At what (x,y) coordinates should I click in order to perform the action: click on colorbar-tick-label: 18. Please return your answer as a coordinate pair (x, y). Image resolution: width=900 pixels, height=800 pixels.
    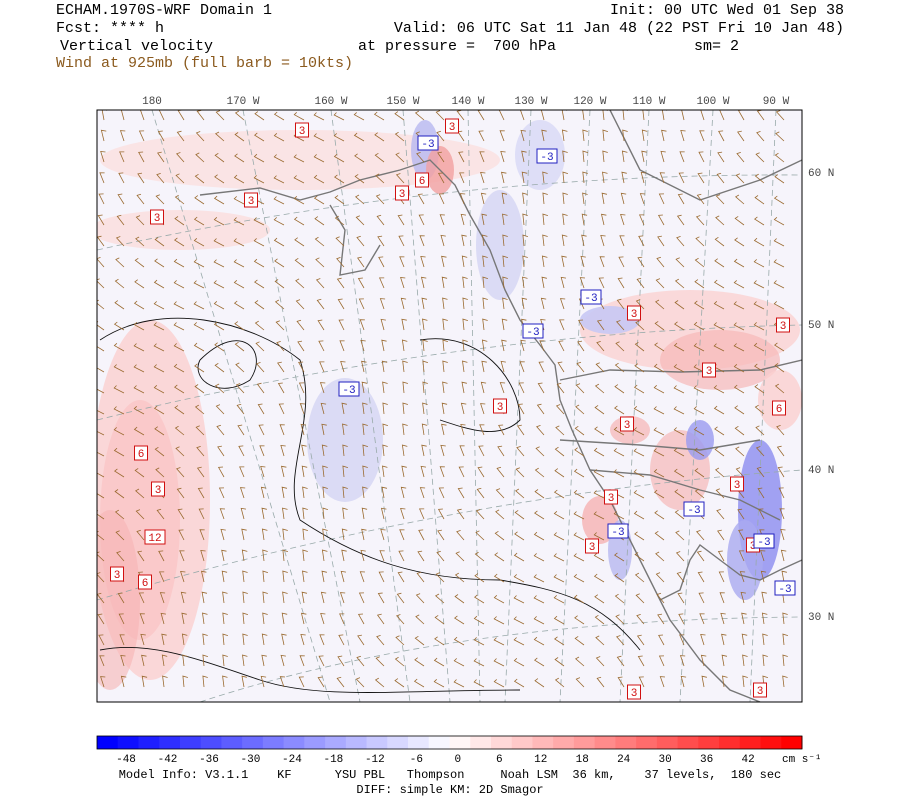
    Looking at the image, I should click on (582, 760).